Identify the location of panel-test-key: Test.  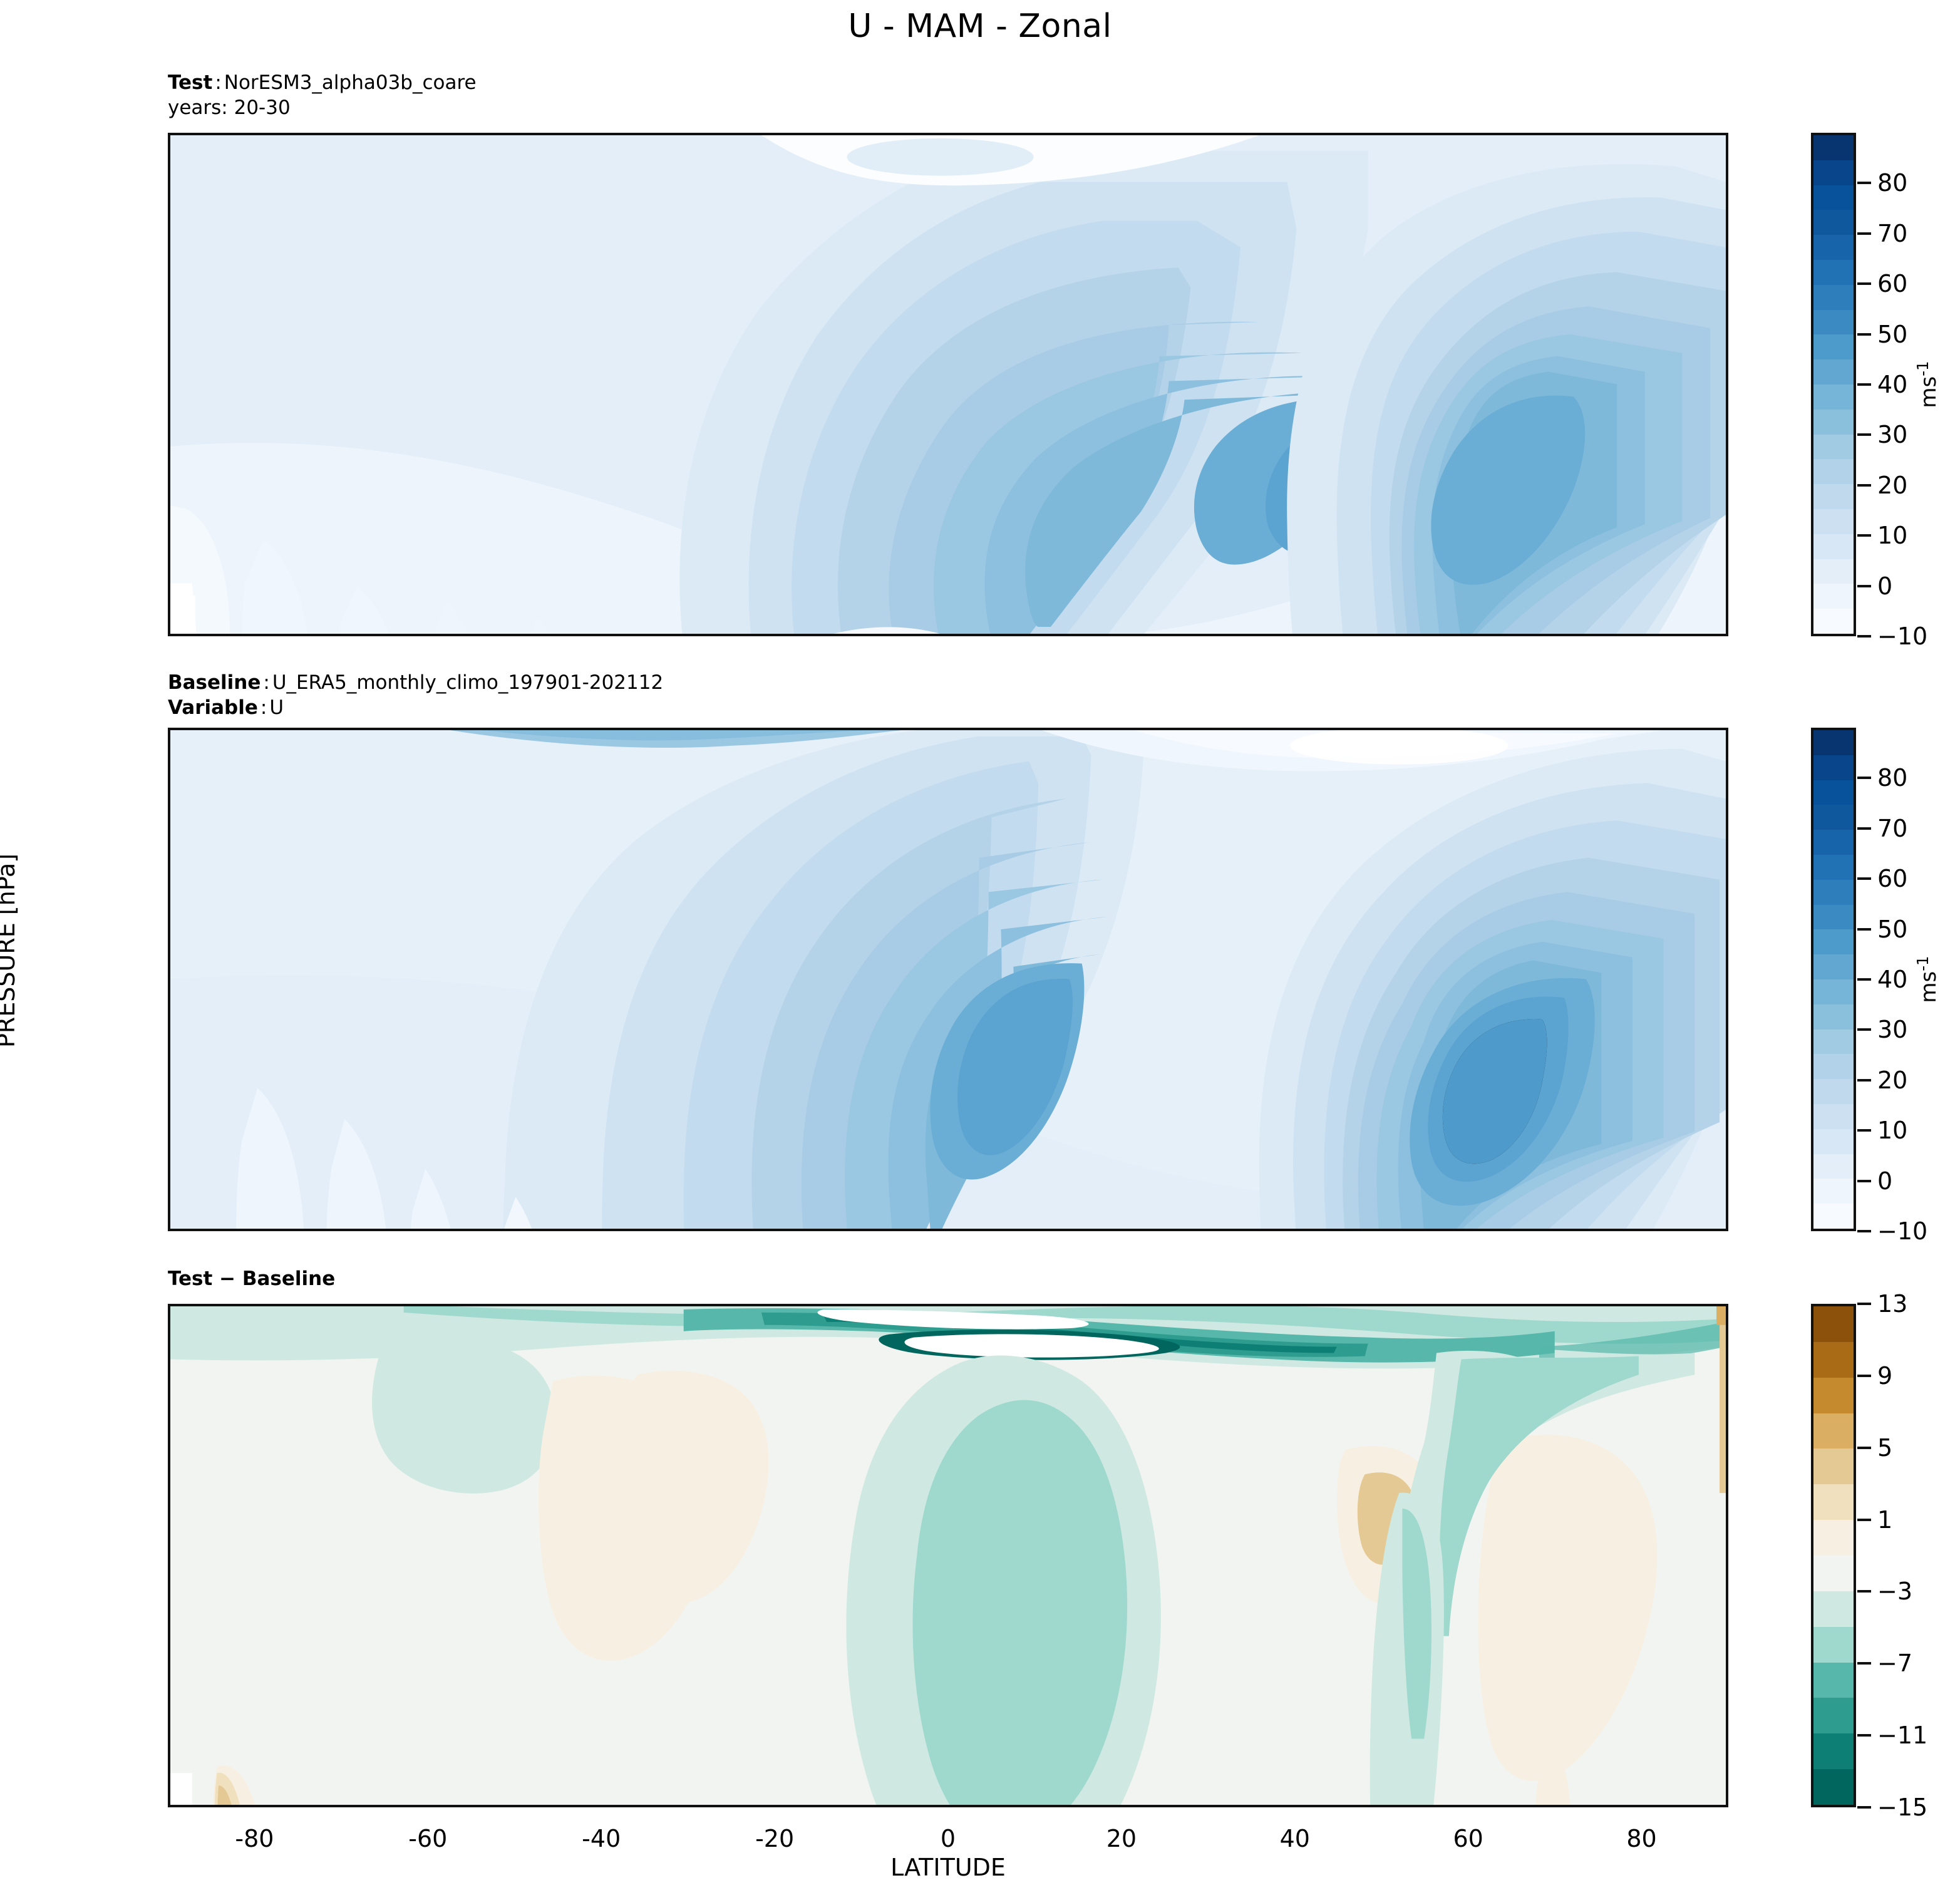
(190, 82).